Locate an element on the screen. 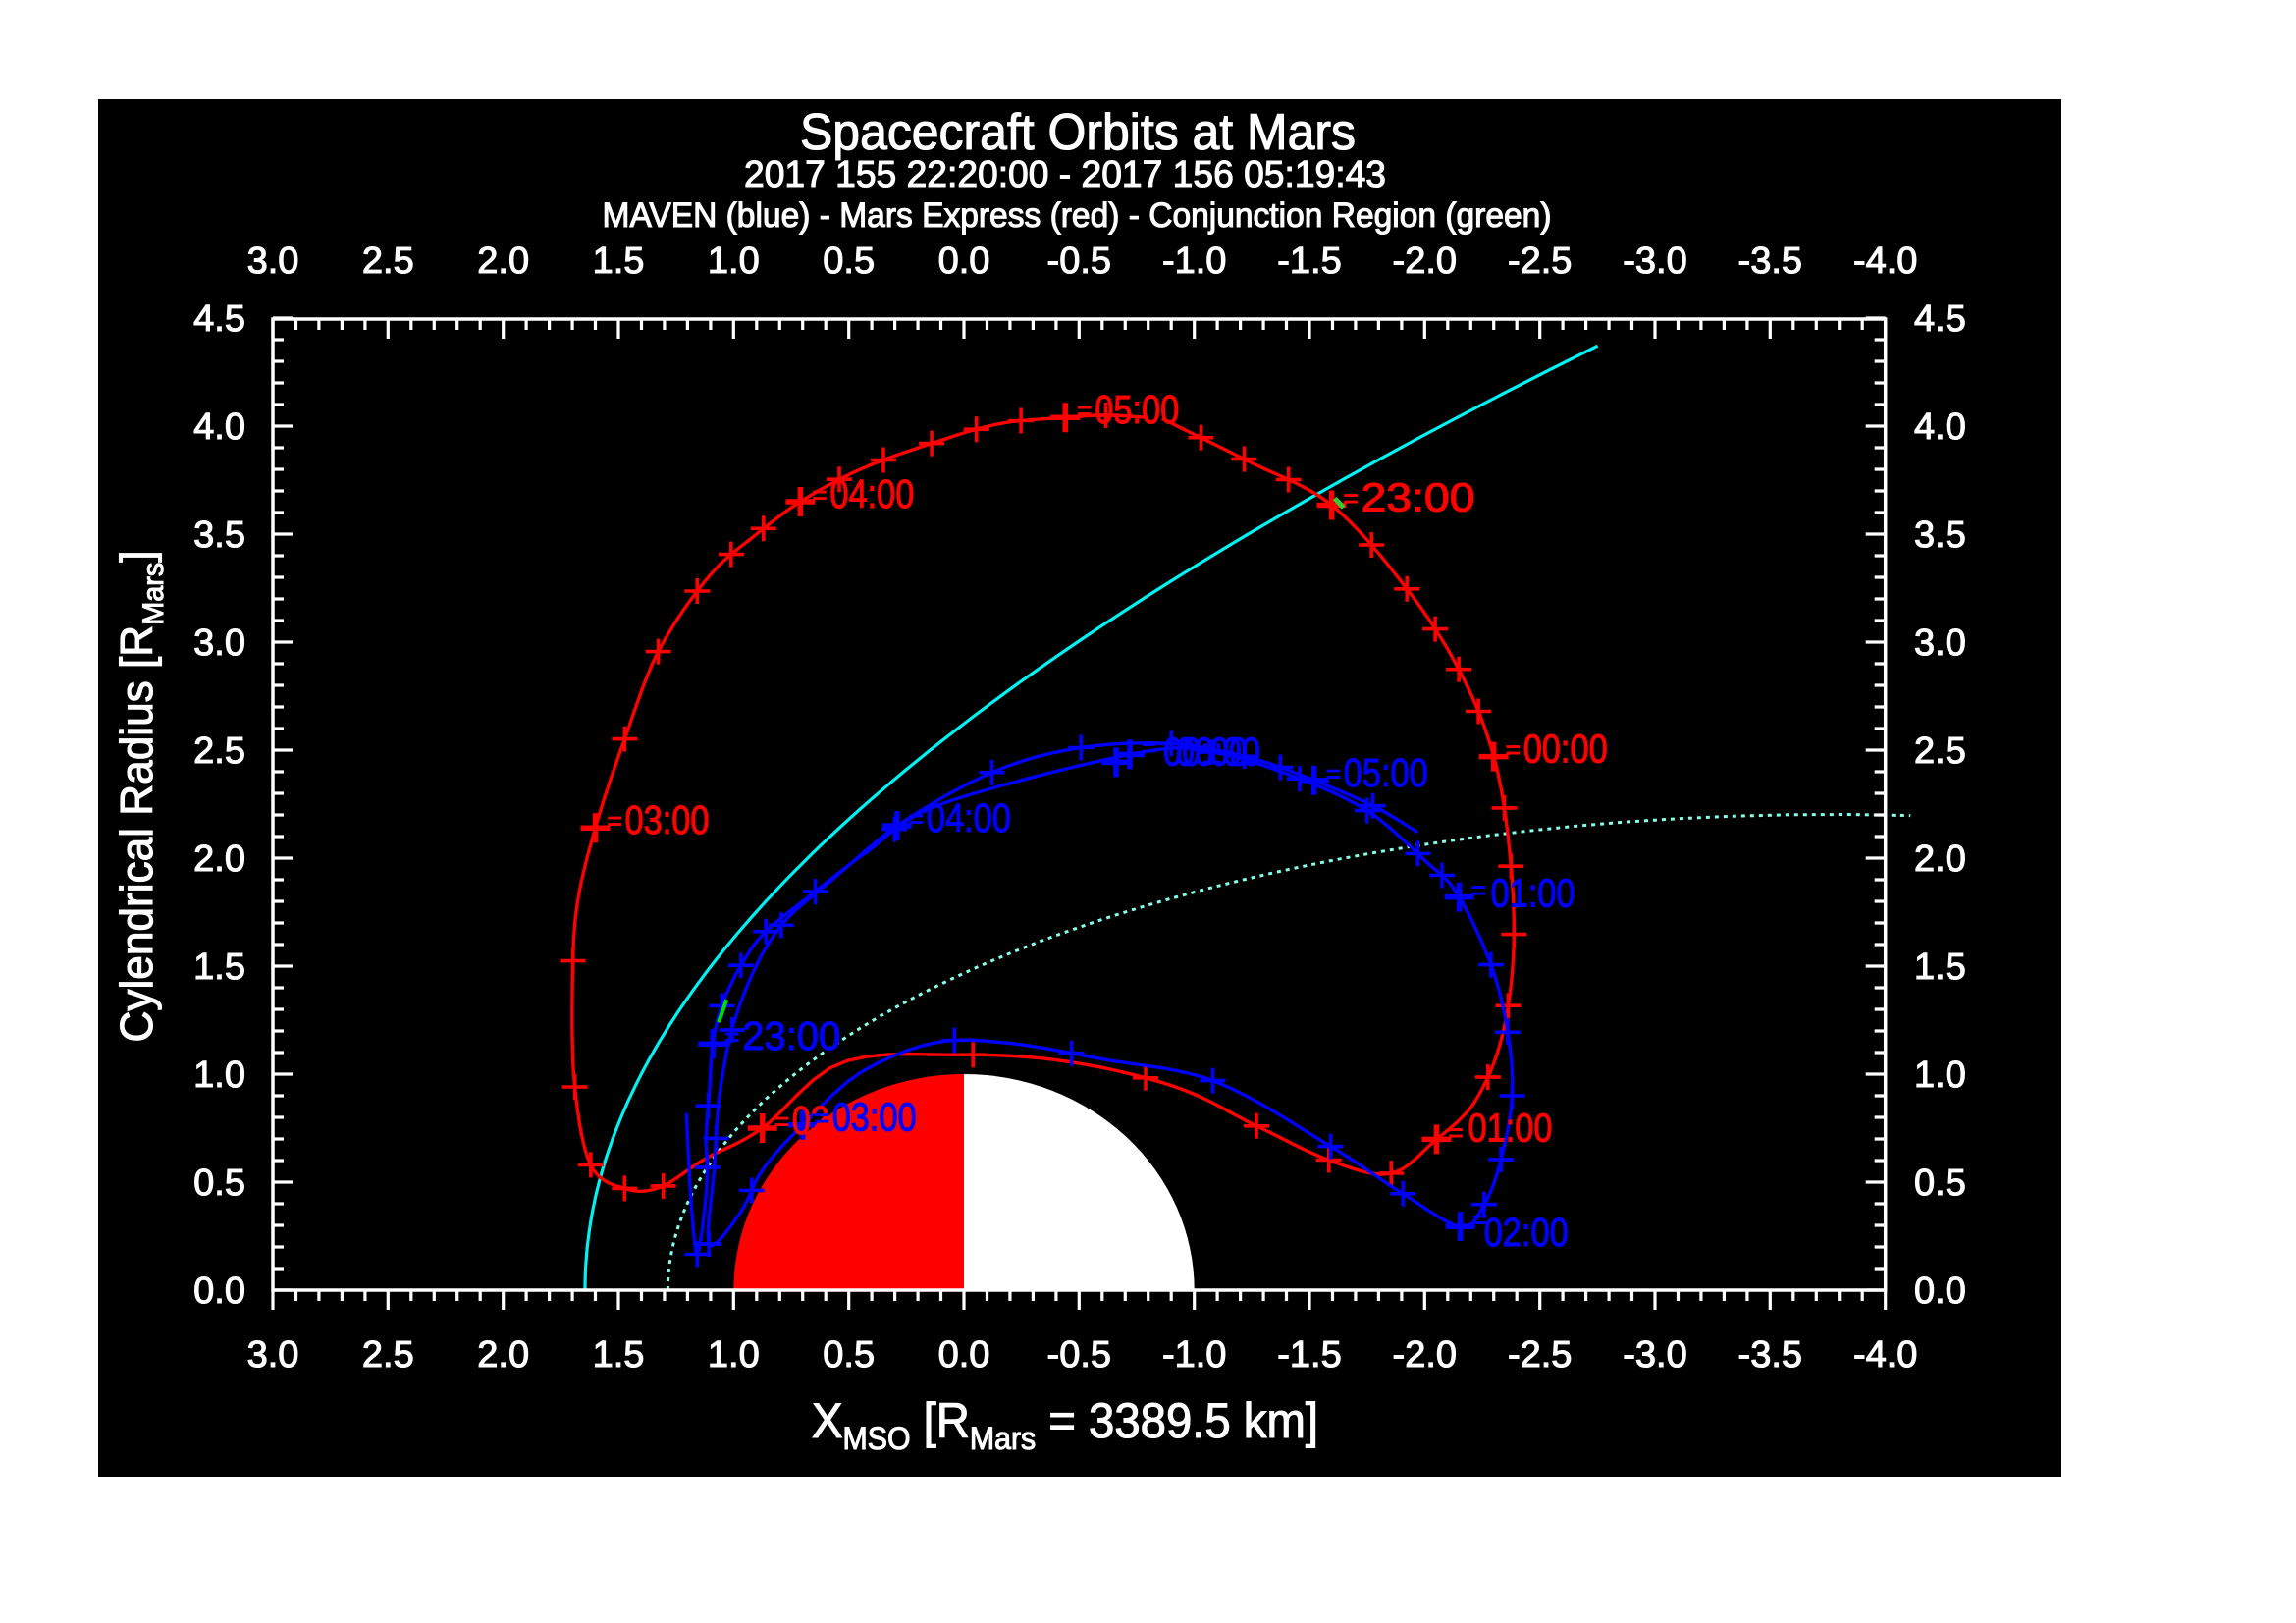 The height and width of the screenshot is (1623, 2296). svg-text: Spacecraft Orbits at Mars is located at coordinates (1078, 132).